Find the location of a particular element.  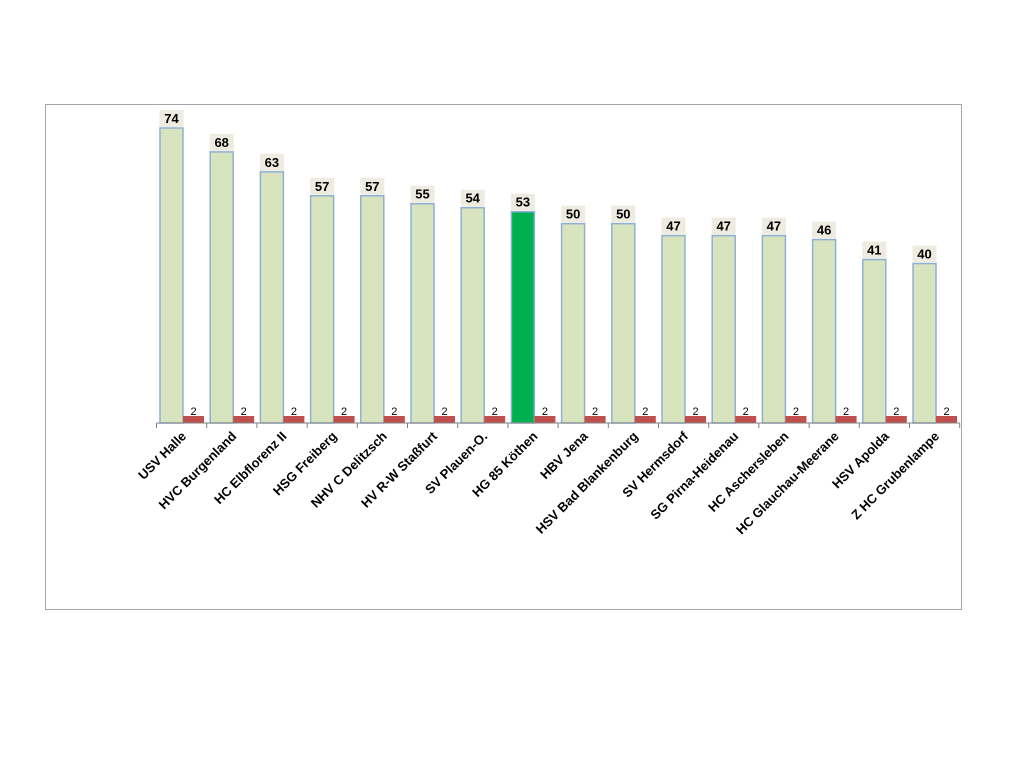

value-label: 68 is located at coordinates (221, 142).